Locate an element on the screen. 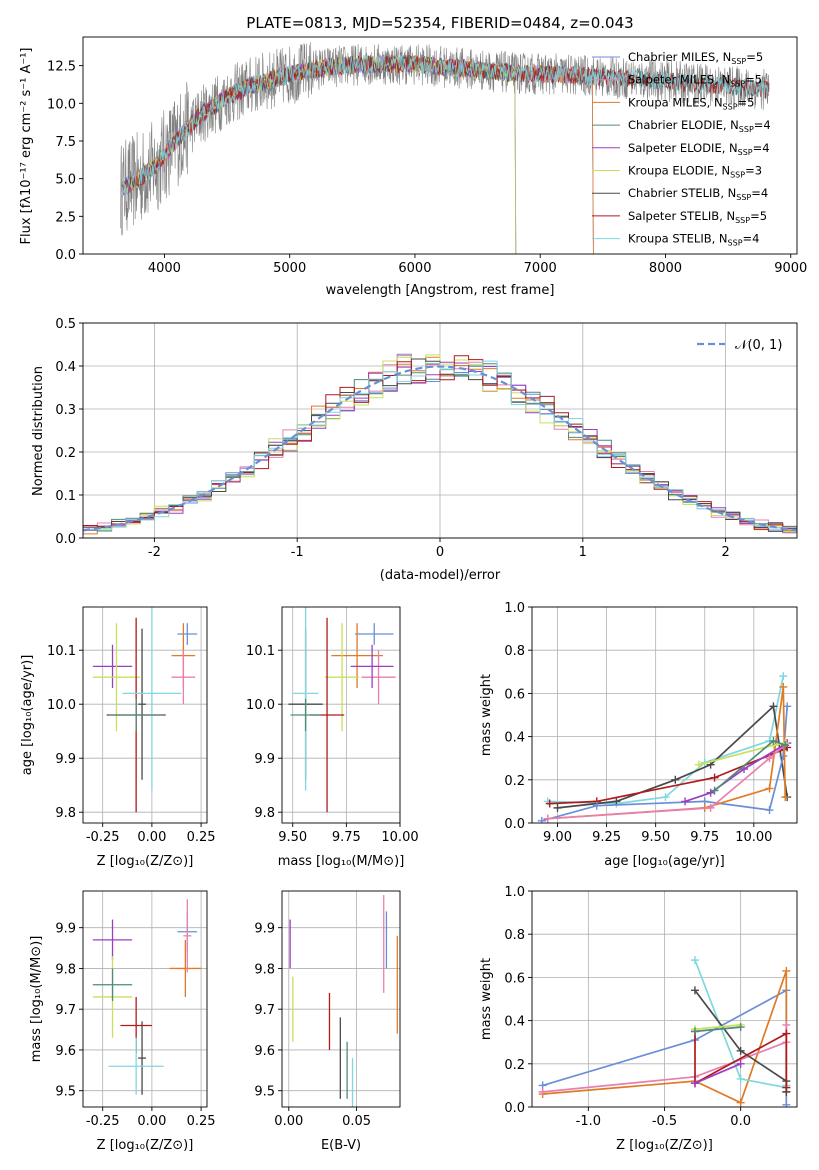  x-tick-label: 6000 is located at coordinates (414, 268).